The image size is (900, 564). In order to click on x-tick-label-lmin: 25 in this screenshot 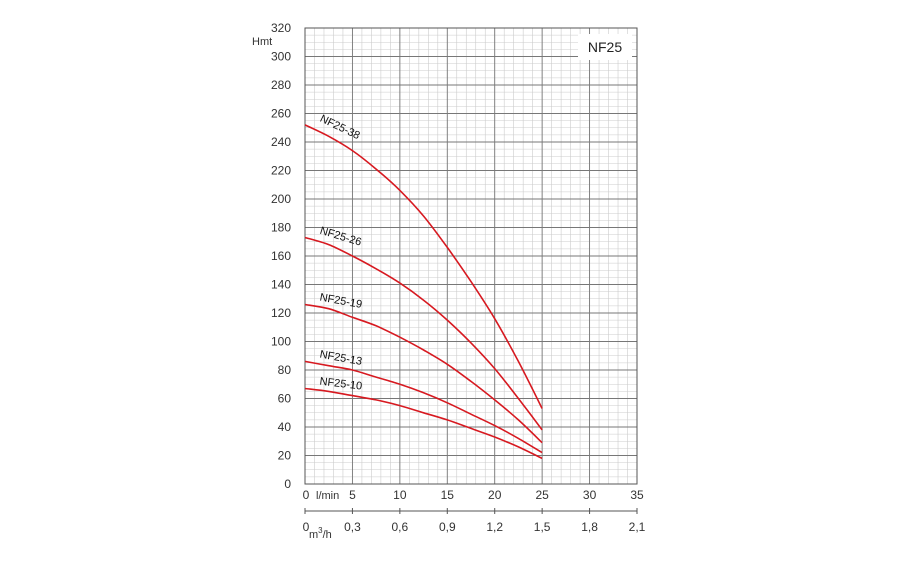, I will do `click(542, 495)`.